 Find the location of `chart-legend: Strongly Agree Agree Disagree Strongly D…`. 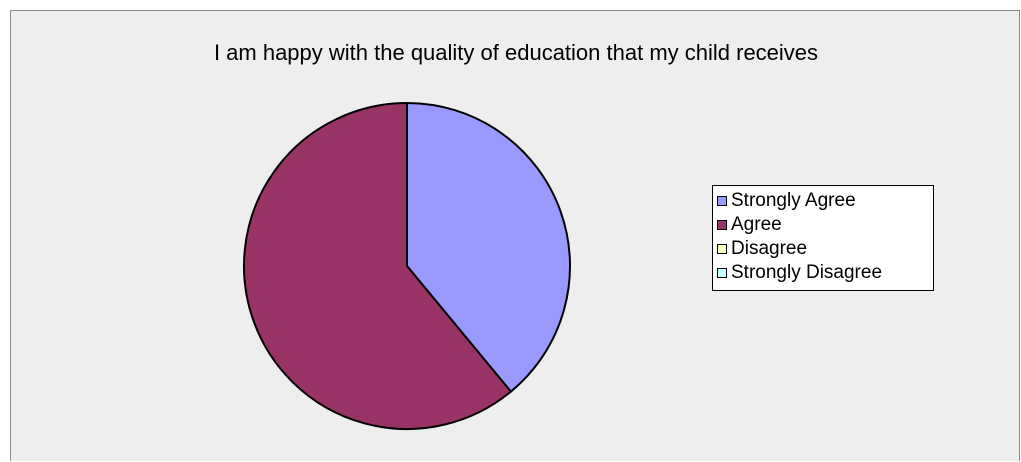

chart-legend: Strongly Agree Agree Disagree Strongly D… is located at coordinates (823, 238).